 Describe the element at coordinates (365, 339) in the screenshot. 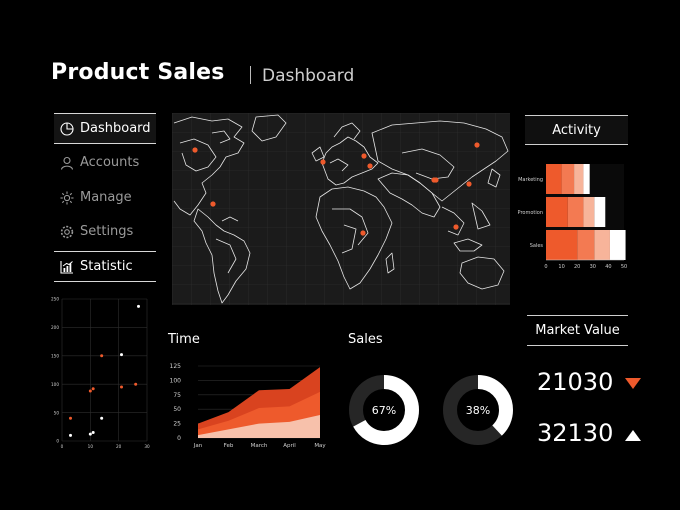

I see `sales-label: Sales` at that location.